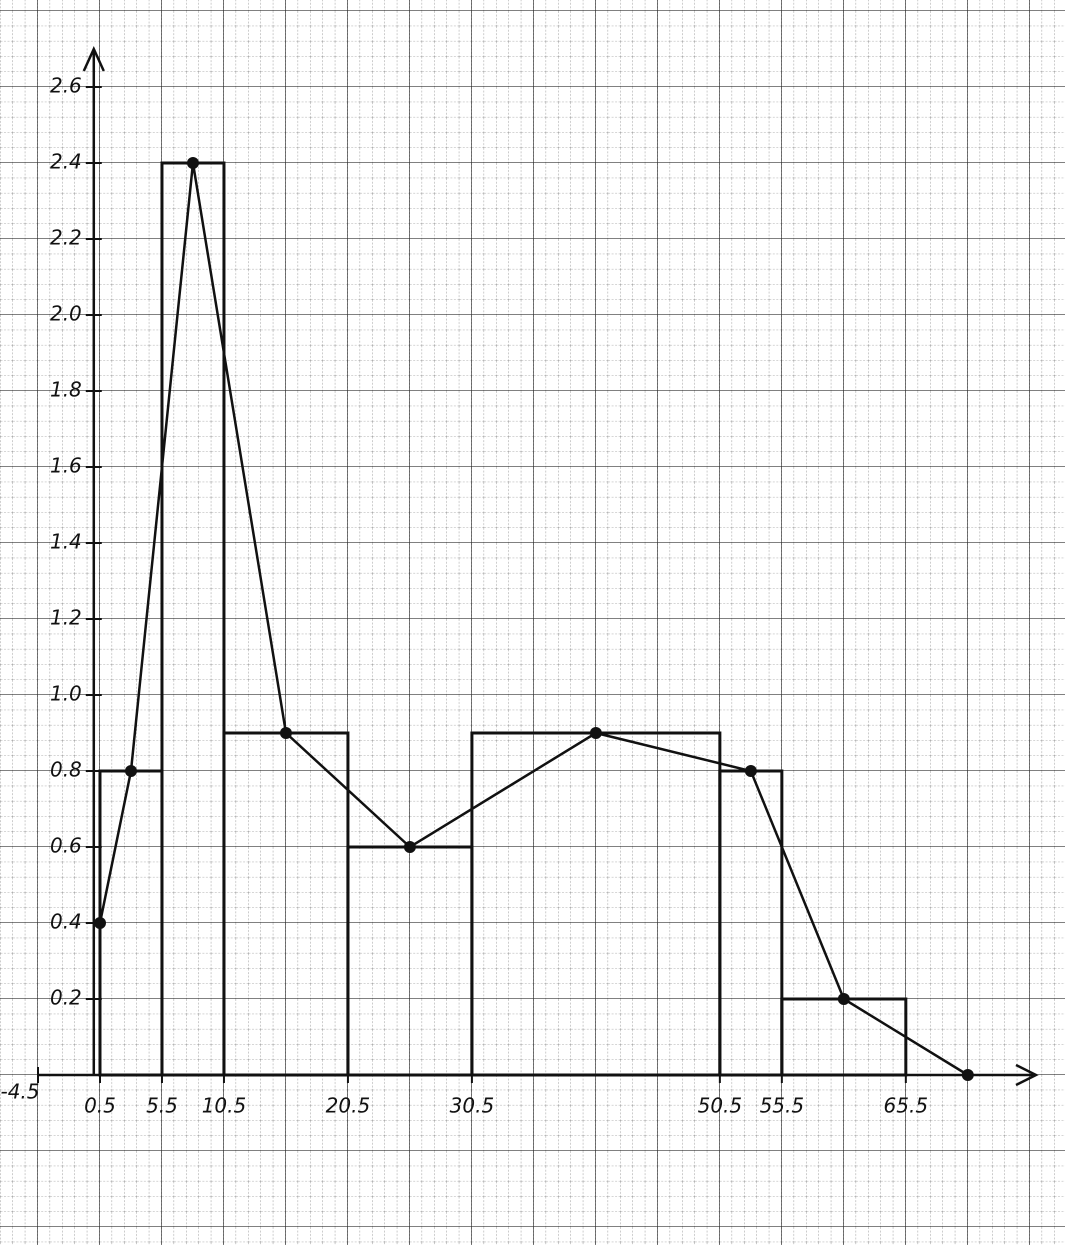 Image resolution: width=1065 pixels, height=1249 pixels. What do you see at coordinates (66, 162) in the screenshot?
I see `y-tick-label: 2.4` at bounding box center [66, 162].